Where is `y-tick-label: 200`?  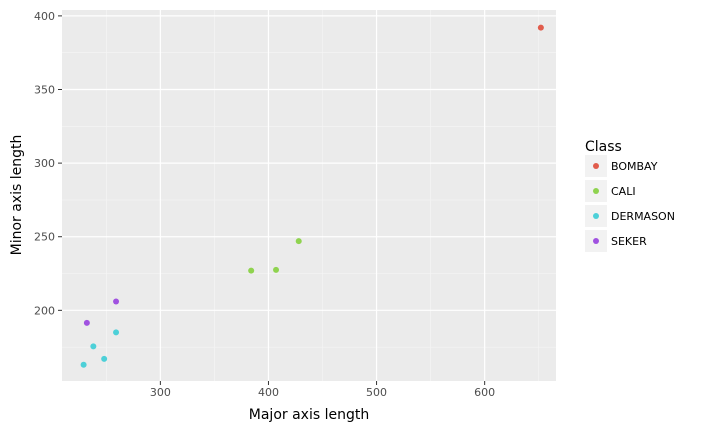 y-tick-label: 200 is located at coordinates (44, 310).